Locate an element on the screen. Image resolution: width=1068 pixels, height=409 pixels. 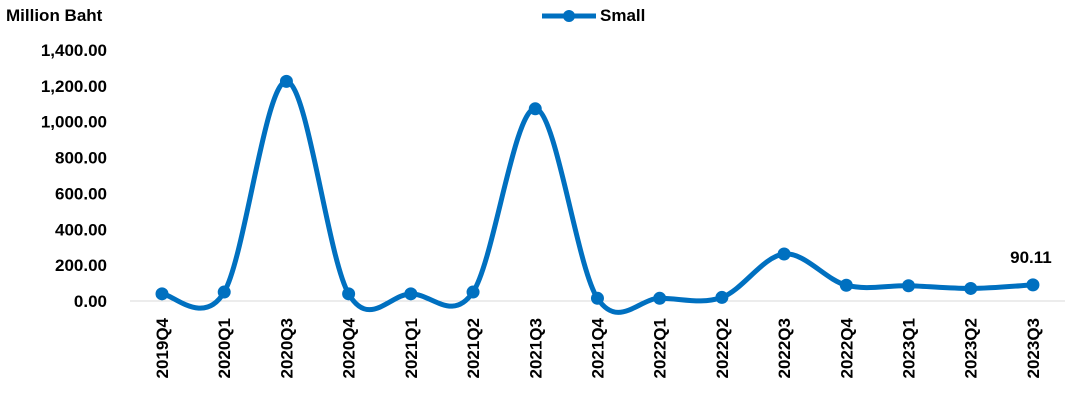
x-tick-label: 2022Q4 is located at coordinates (846, 347).